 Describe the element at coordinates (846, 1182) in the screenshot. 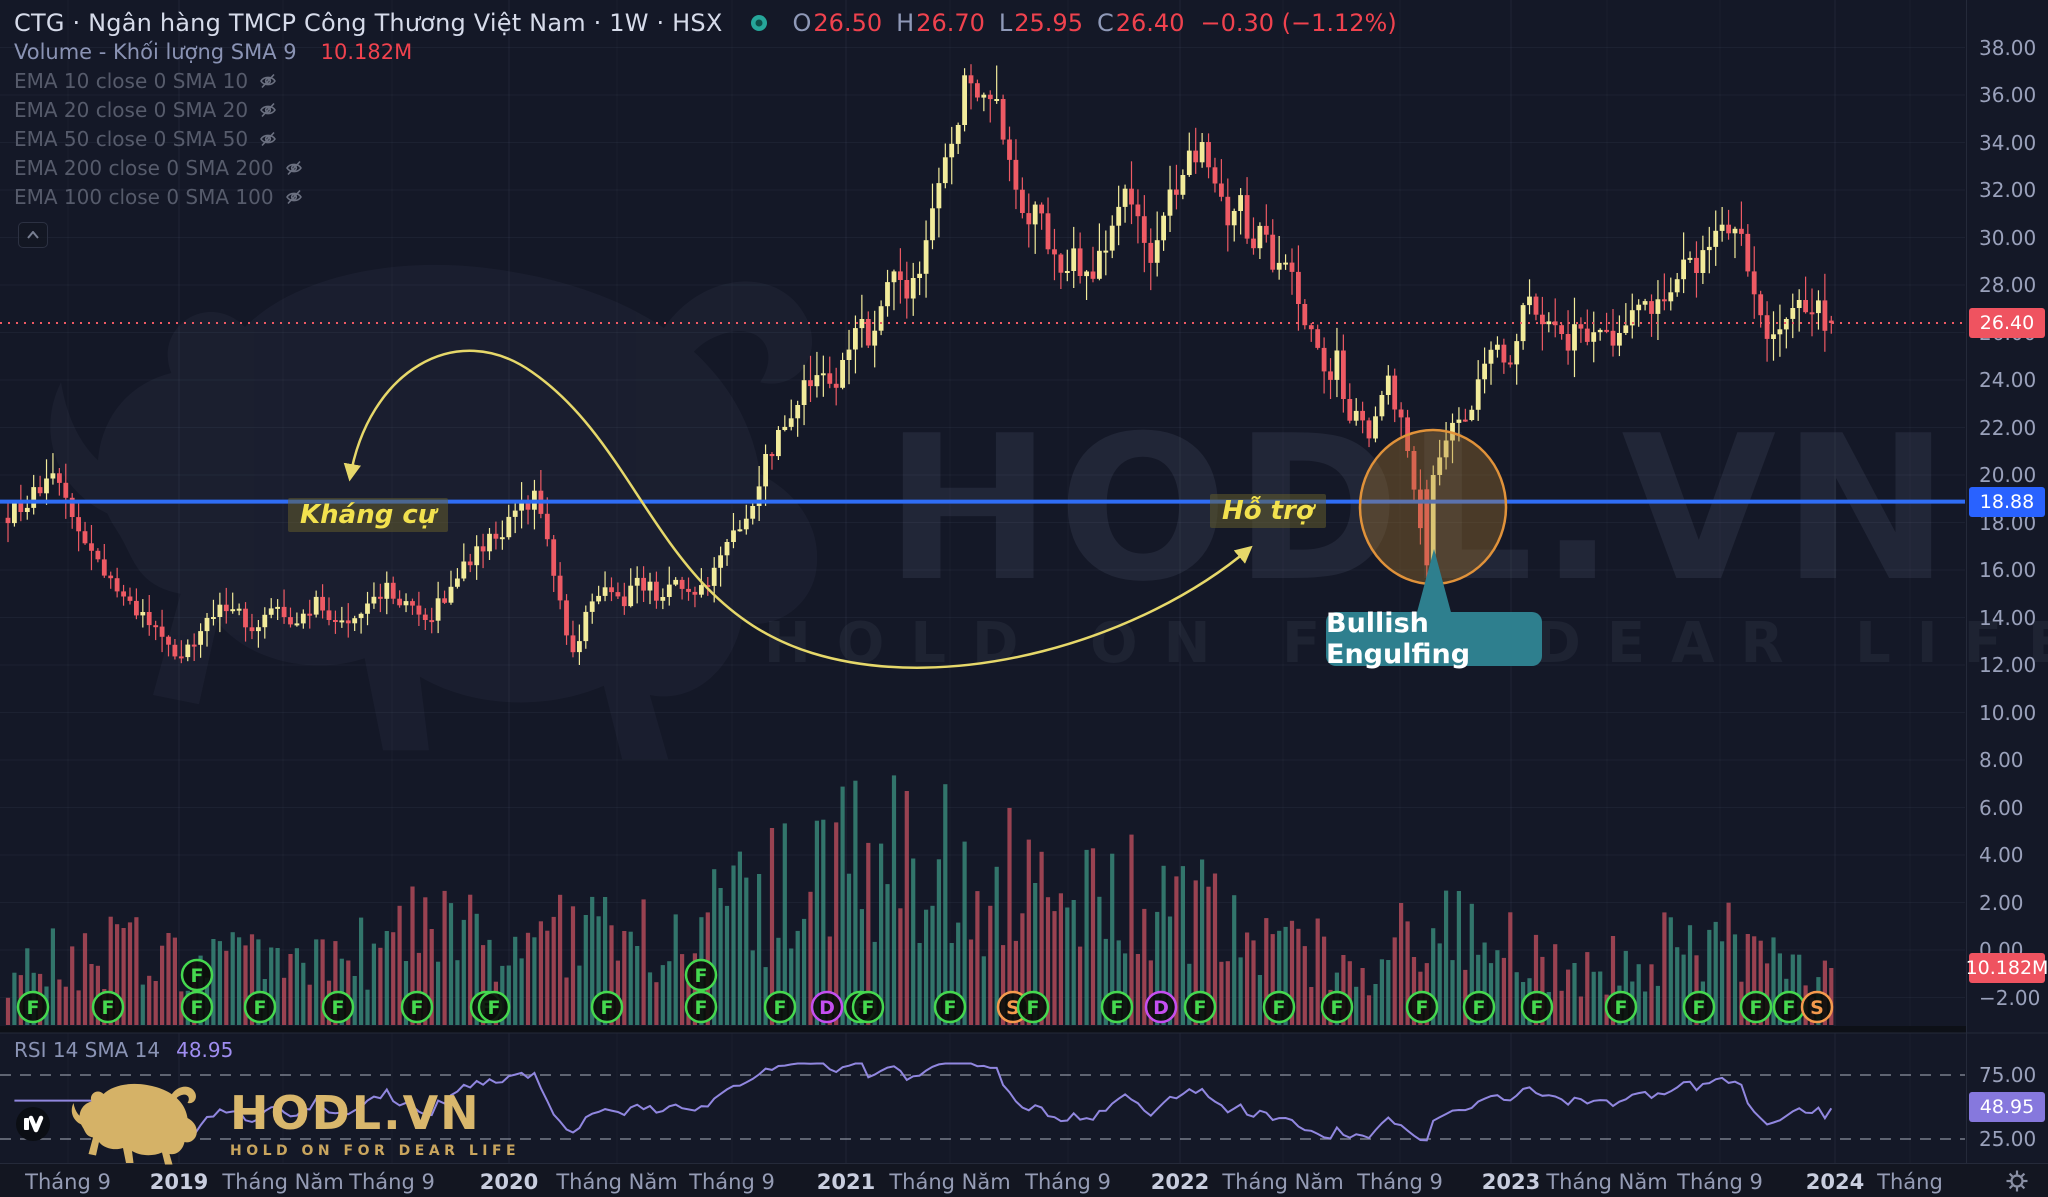

I see `time-tick-label: 2021` at that location.